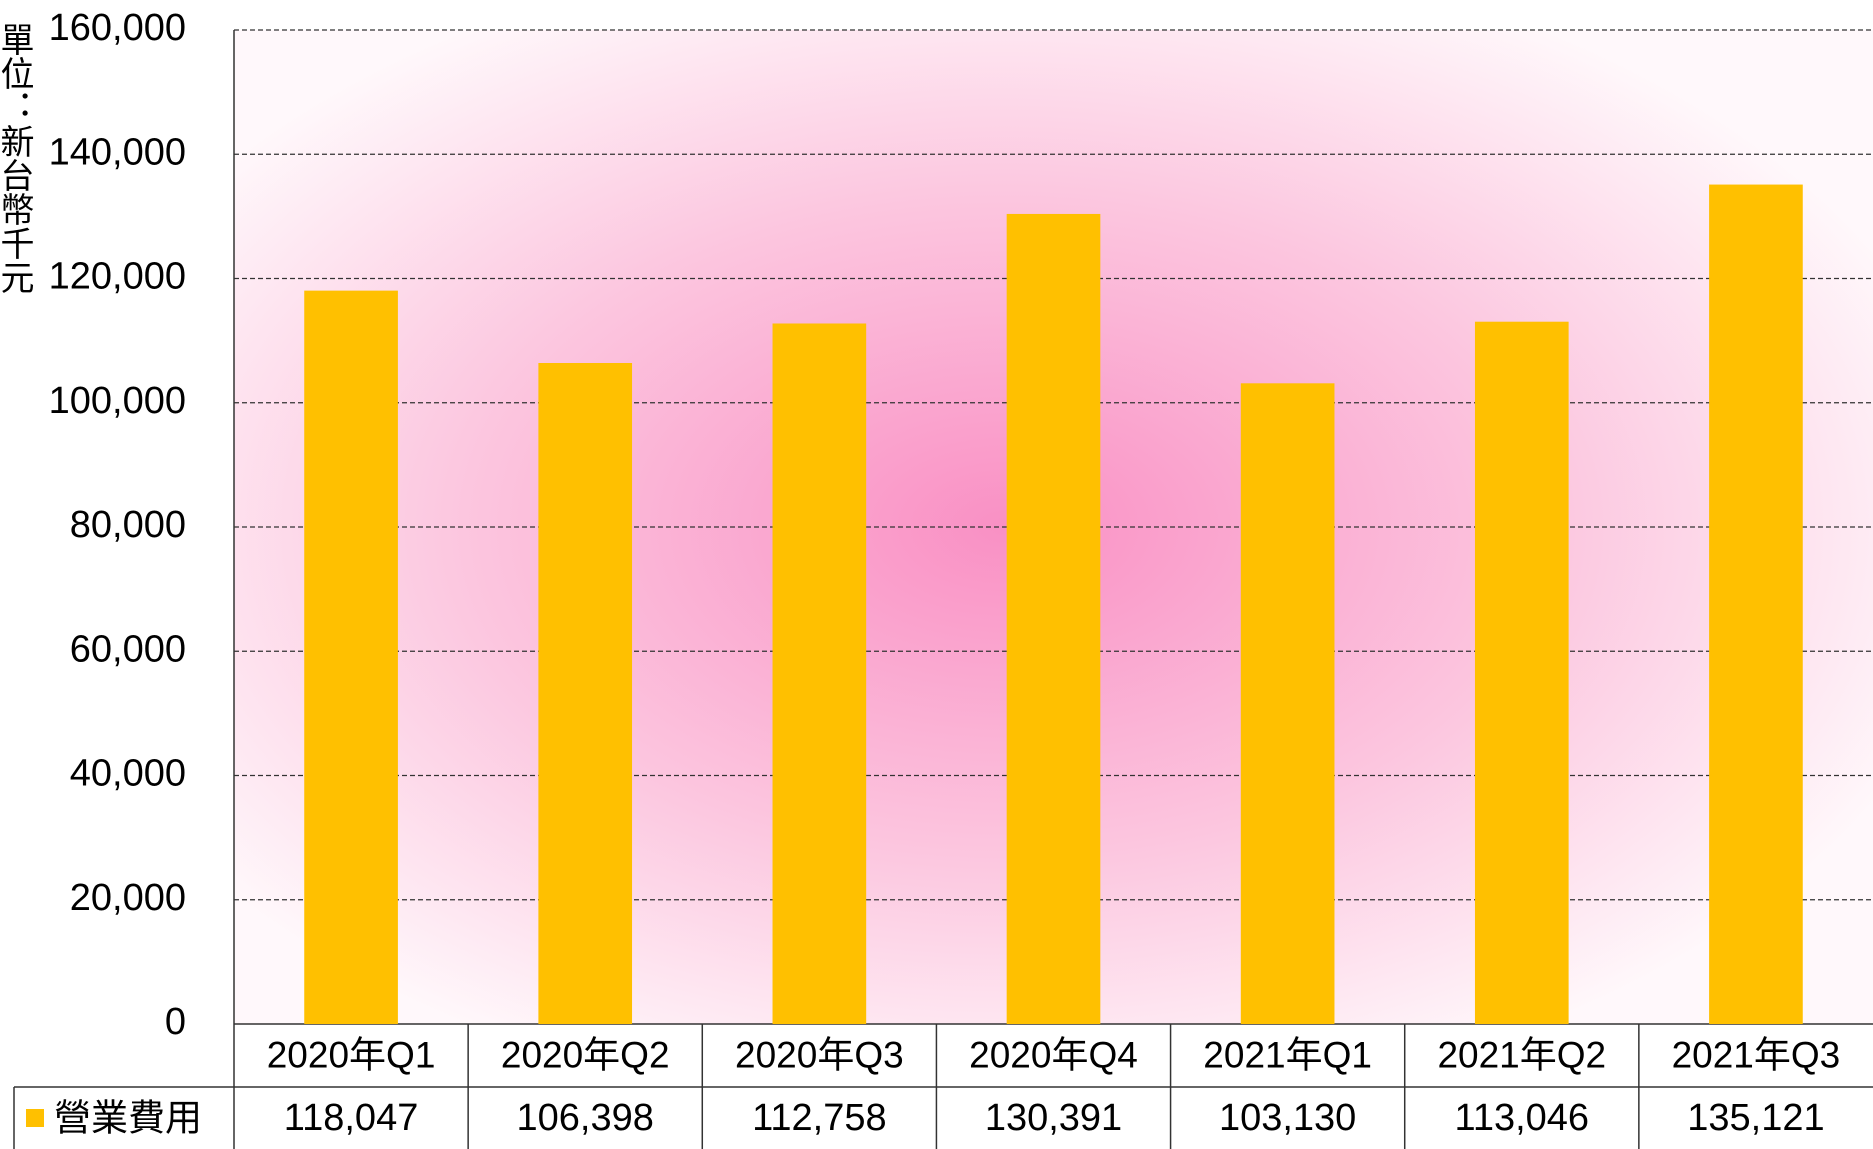  What do you see at coordinates (585, 1118) in the screenshot?
I see `table-value: 106,398` at bounding box center [585, 1118].